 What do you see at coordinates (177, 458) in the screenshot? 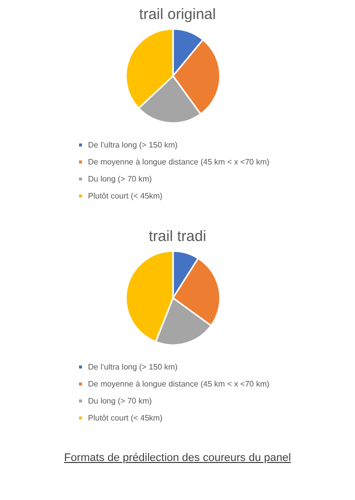
I see `text: Formats de prédilection des coureurs du panel` at bounding box center [177, 458].